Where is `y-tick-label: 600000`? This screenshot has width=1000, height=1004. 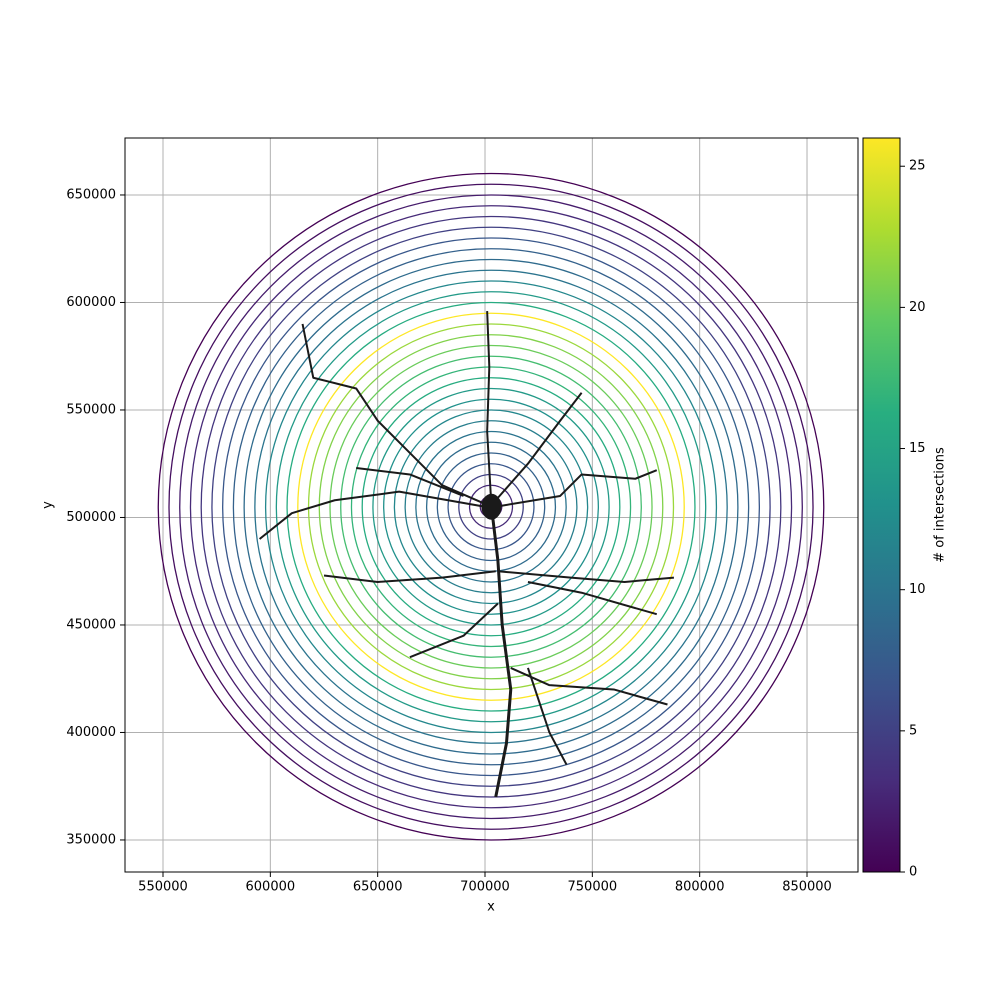
y-tick-label: 600000 is located at coordinates (91, 302).